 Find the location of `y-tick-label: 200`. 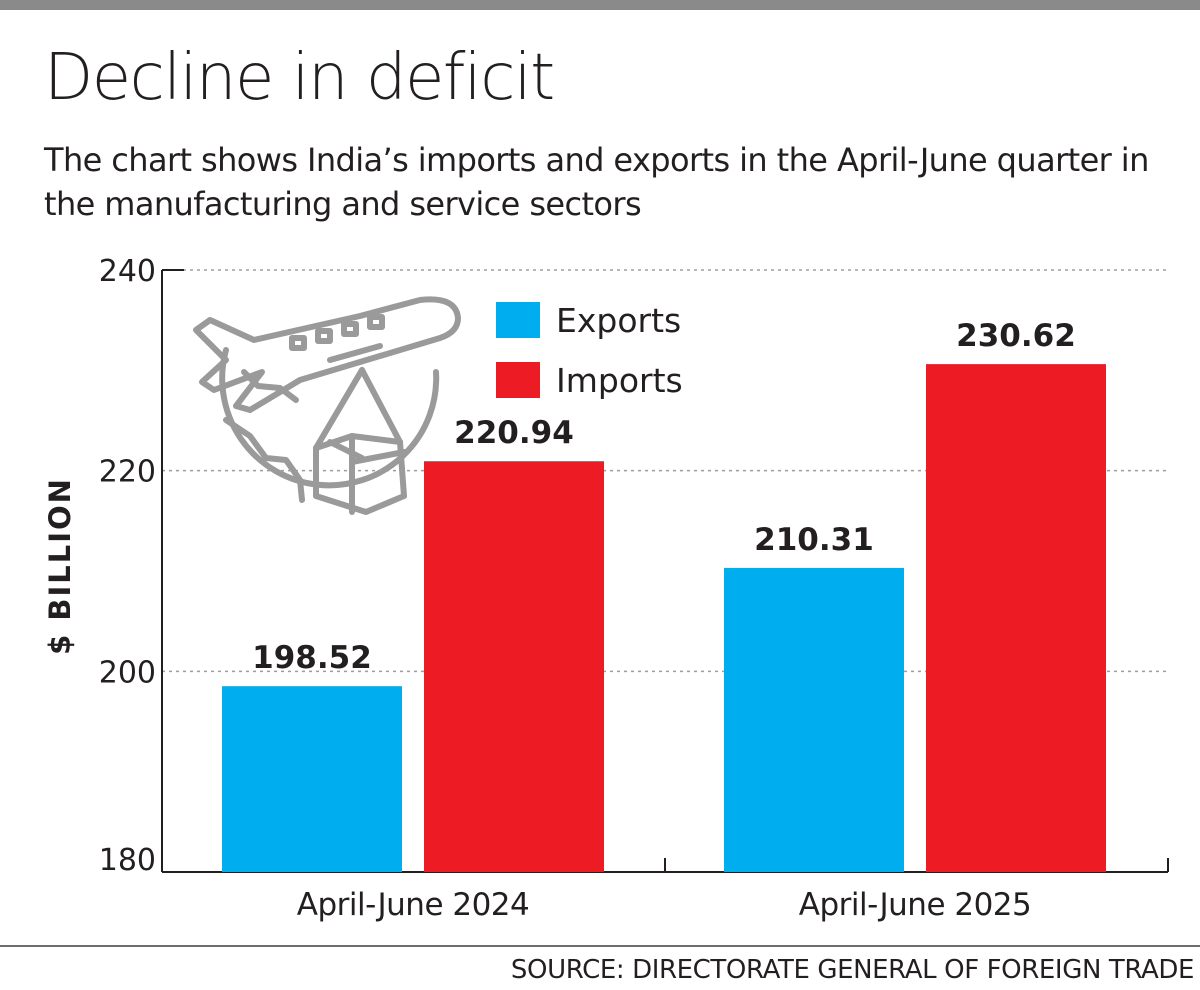

y-tick-label: 200 is located at coordinates (127, 672).